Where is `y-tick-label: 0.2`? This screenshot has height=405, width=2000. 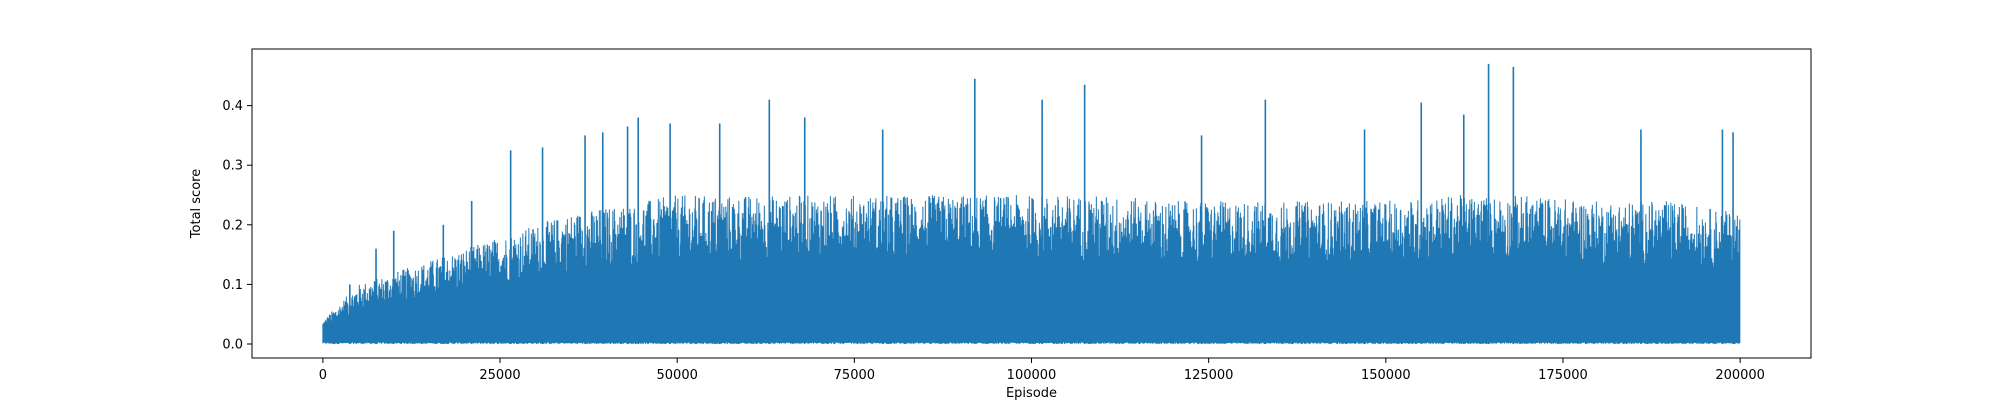 y-tick-label: 0.2 is located at coordinates (232, 225).